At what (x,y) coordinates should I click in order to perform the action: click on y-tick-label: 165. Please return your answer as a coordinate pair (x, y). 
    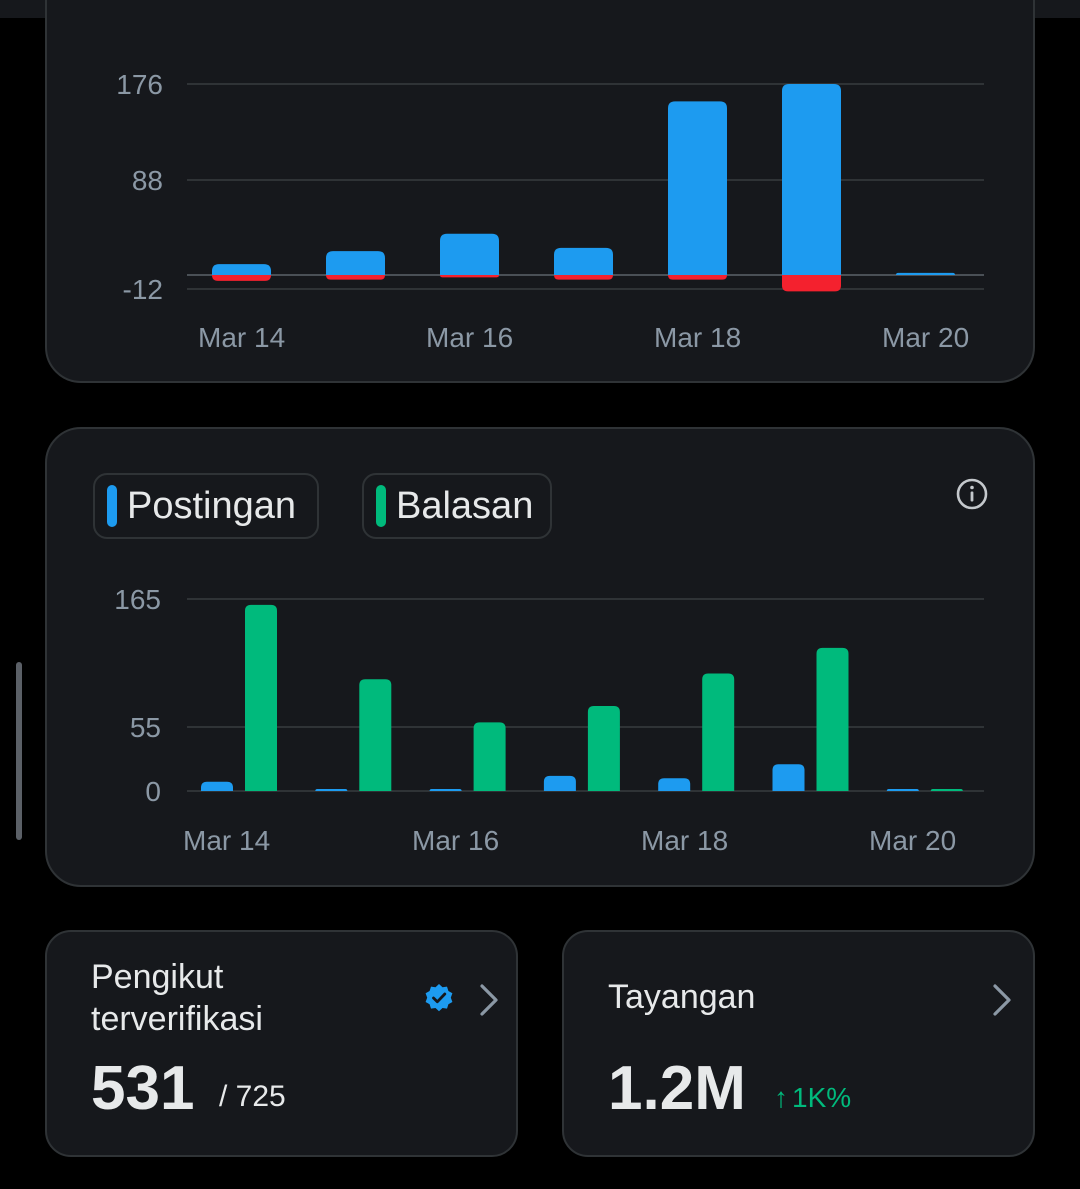
    Looking at the image, I should click on (137, 599).